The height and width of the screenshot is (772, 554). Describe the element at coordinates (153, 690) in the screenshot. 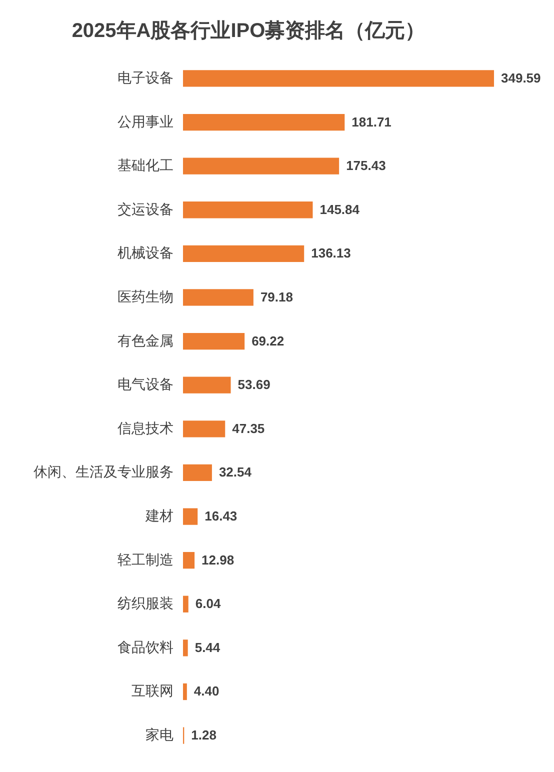

I see `y-tick-label: 互联网` at that location.